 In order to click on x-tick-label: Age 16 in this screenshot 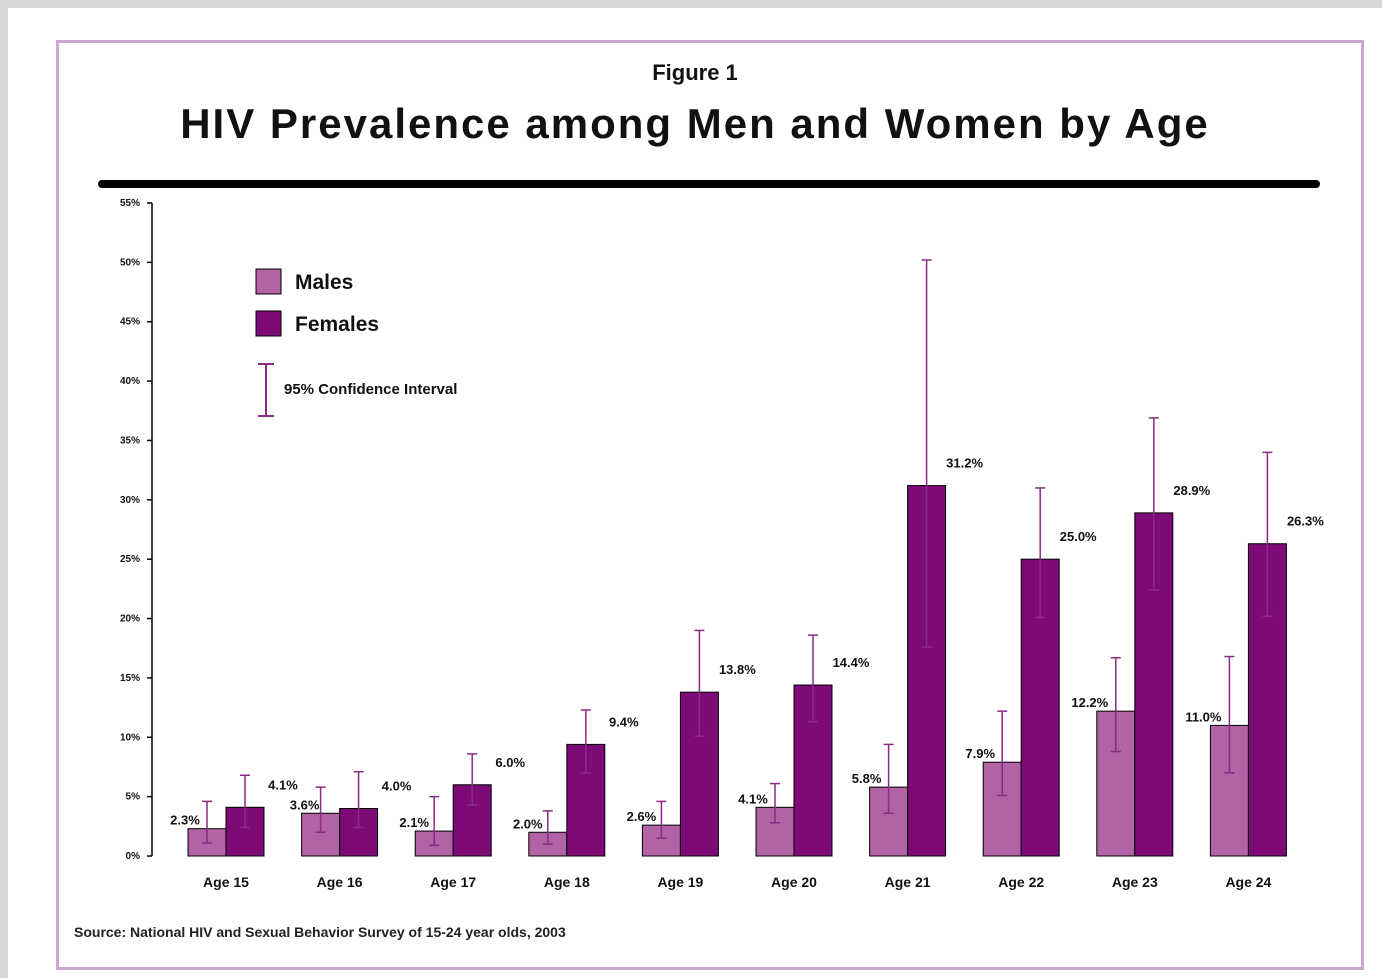, I will do `click(340, 882)`.